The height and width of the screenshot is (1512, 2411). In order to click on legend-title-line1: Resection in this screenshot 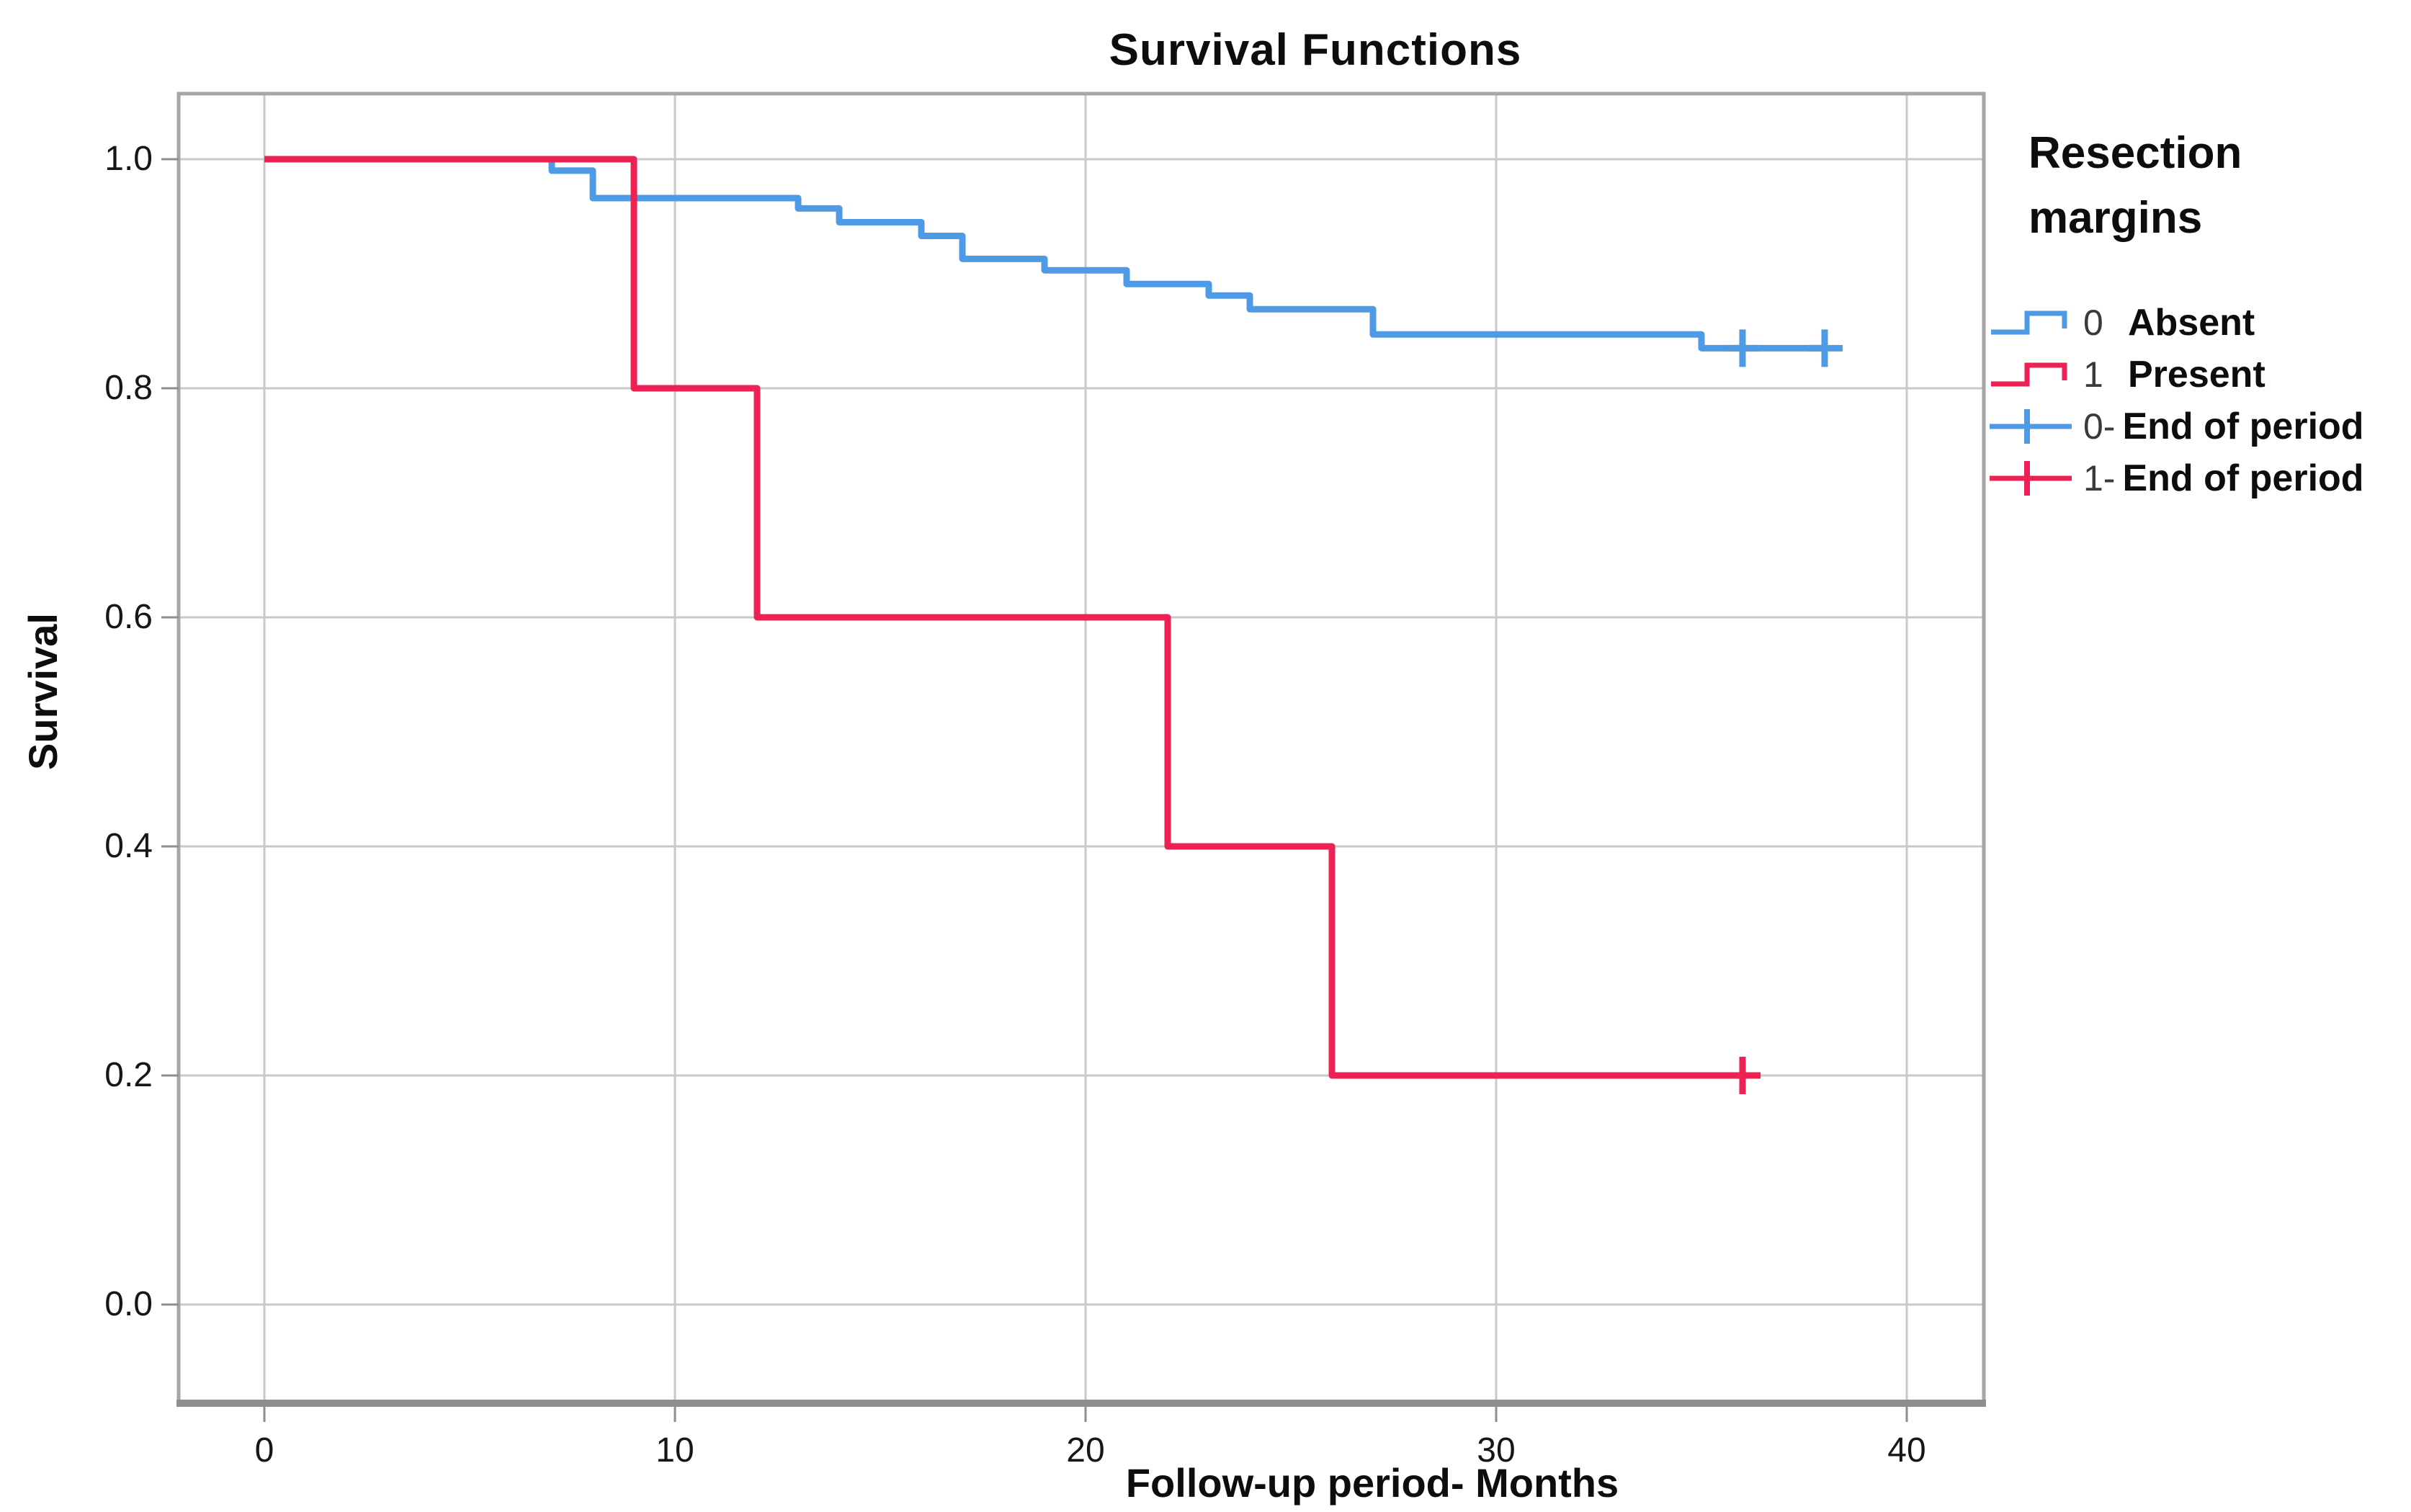, I will do `click(2135, 153)`.